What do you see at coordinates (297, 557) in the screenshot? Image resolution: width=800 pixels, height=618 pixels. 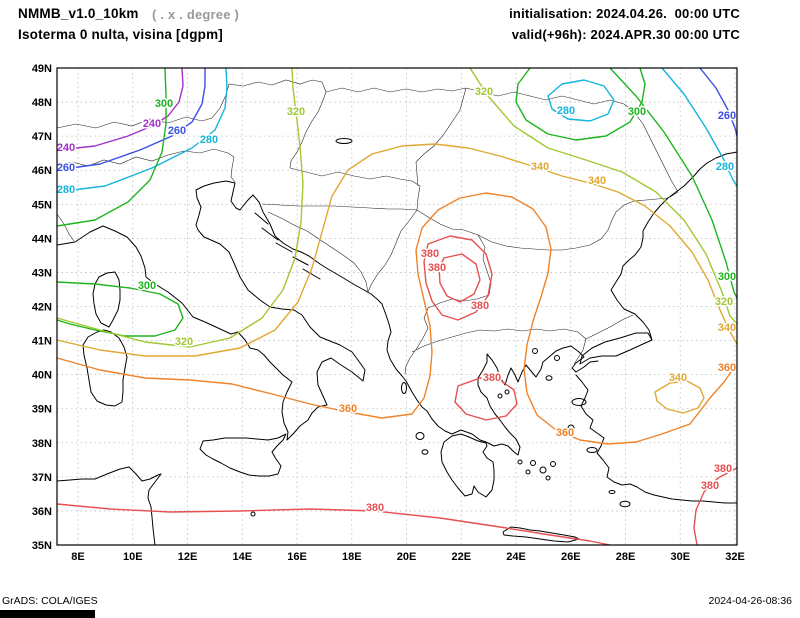 I see `lon-tick-label: 16E` at bounding box center [297, 557].